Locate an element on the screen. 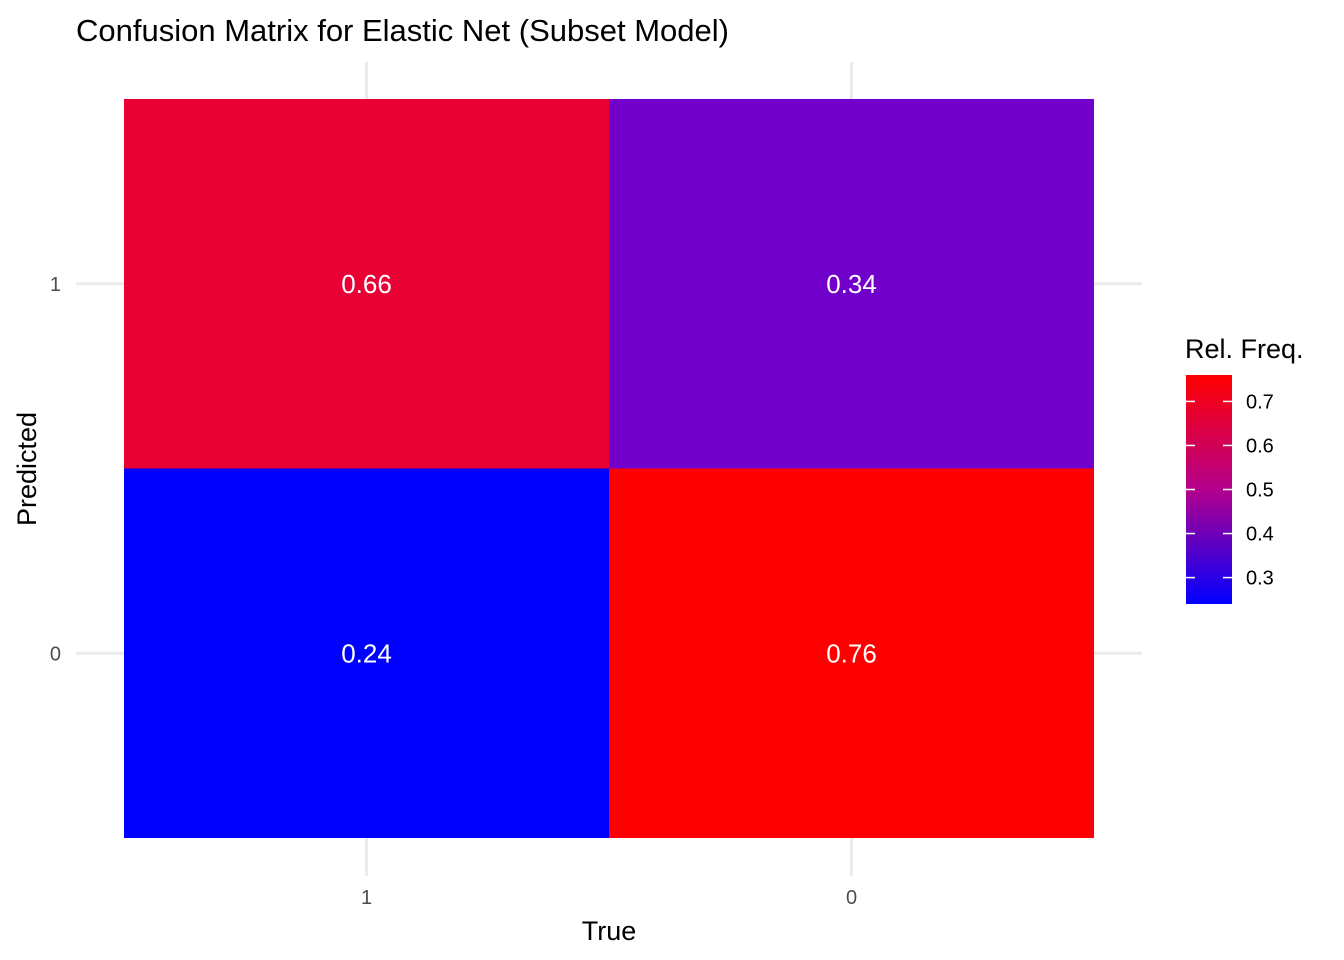 The image size is (1344, 960). legend-tick-label: 0.7 is located at coordinates (1260, 402).